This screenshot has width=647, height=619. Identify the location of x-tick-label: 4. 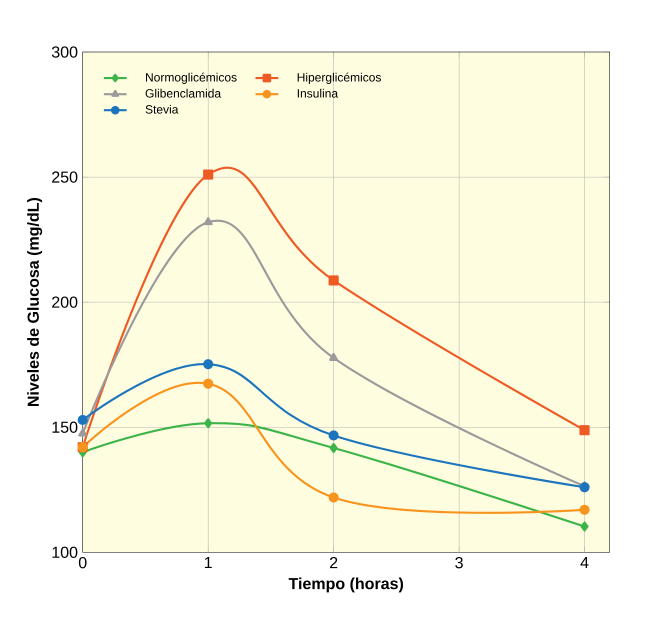
(584, 562).